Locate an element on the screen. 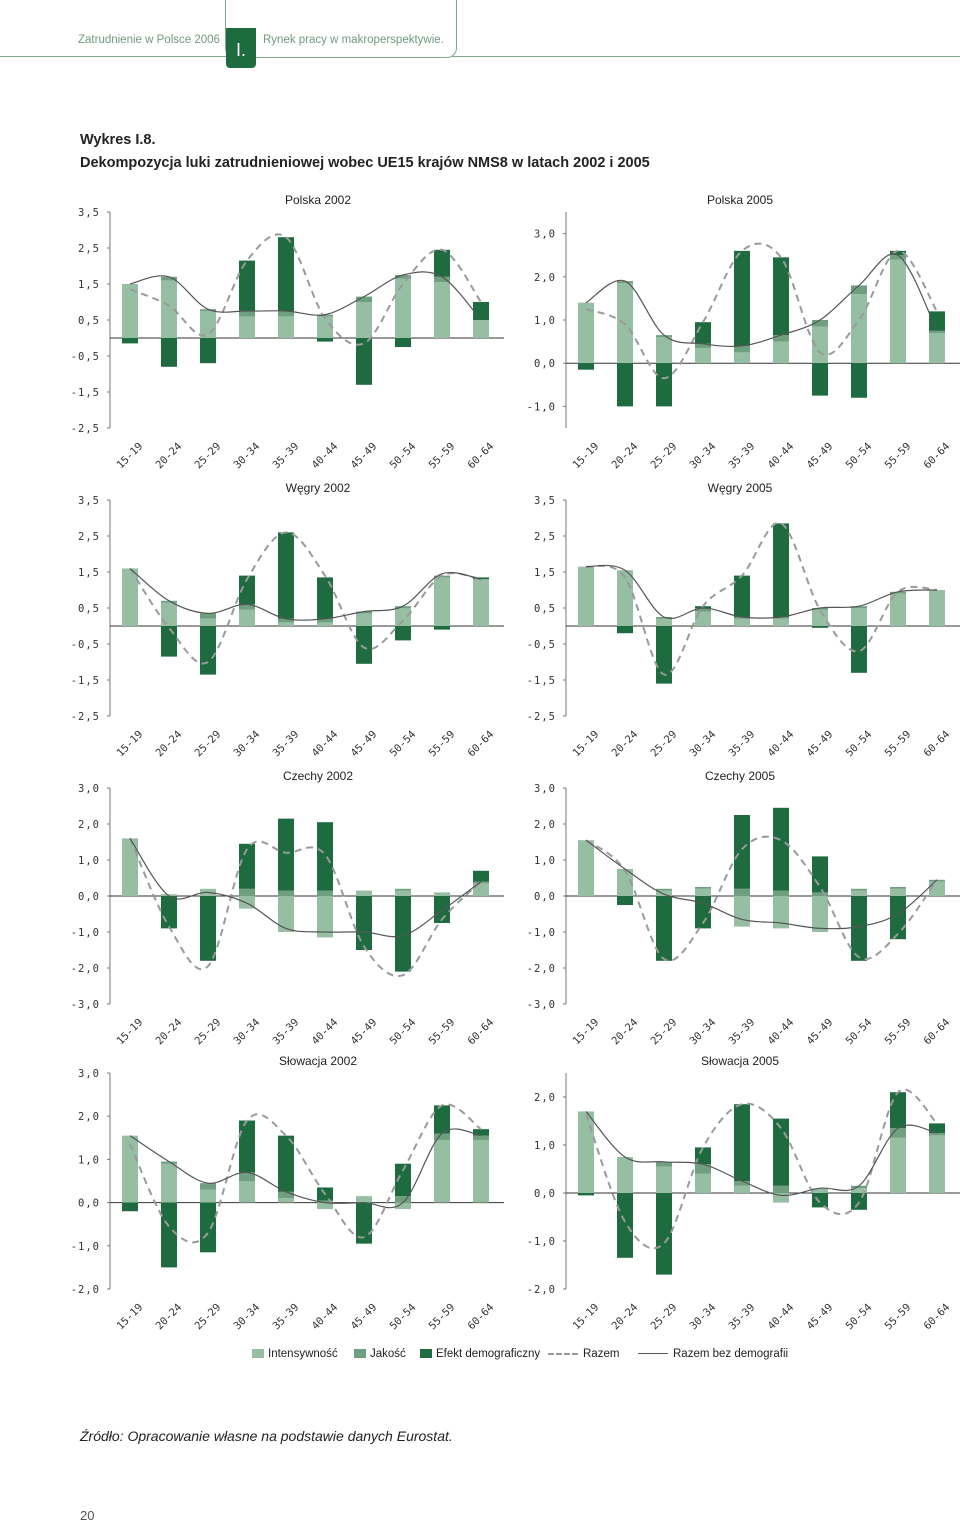  legend-demographic-label: Efekt demograficzny is located at coordinates (488, 1354).